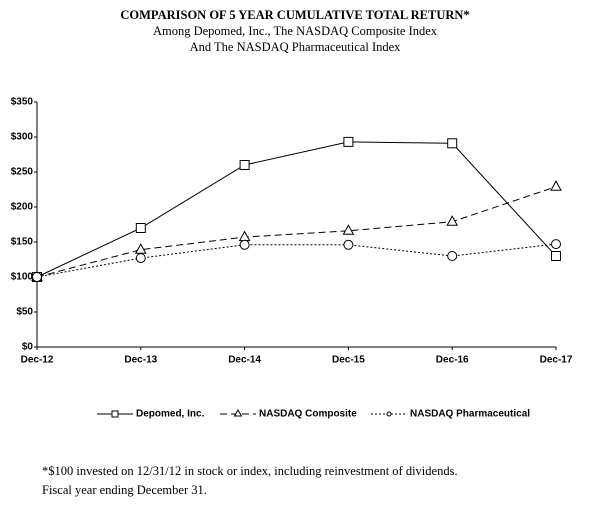 The height and width of the screenshot is (505, 591). What do you see at coordinates (28, 347) in the screenshot?
I see `y-tick-label: $0` at bounding box center [28, 347].